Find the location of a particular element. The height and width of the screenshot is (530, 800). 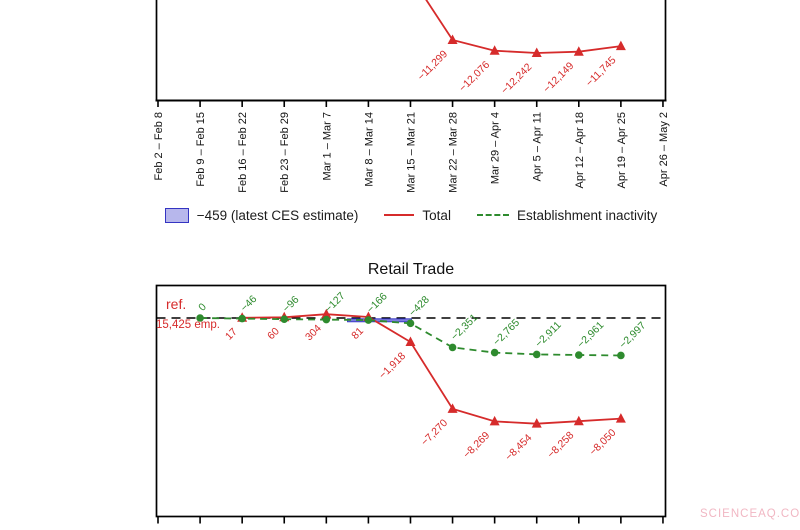

top-total-line is located at coordinates (523, 27).